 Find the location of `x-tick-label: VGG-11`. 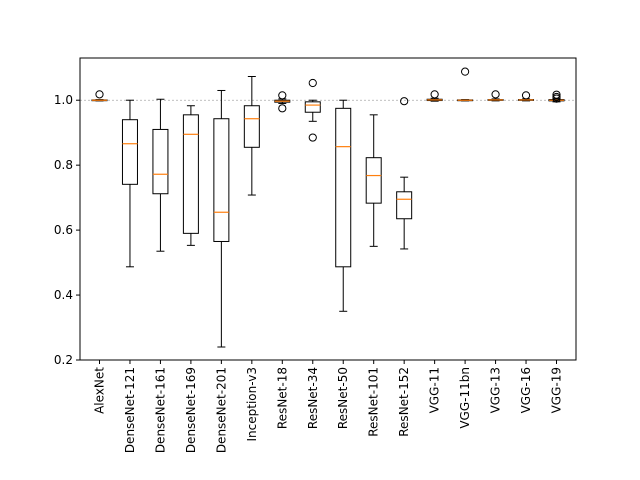

x-tick-label: VGG-11 is located at coordinates (435, 390).